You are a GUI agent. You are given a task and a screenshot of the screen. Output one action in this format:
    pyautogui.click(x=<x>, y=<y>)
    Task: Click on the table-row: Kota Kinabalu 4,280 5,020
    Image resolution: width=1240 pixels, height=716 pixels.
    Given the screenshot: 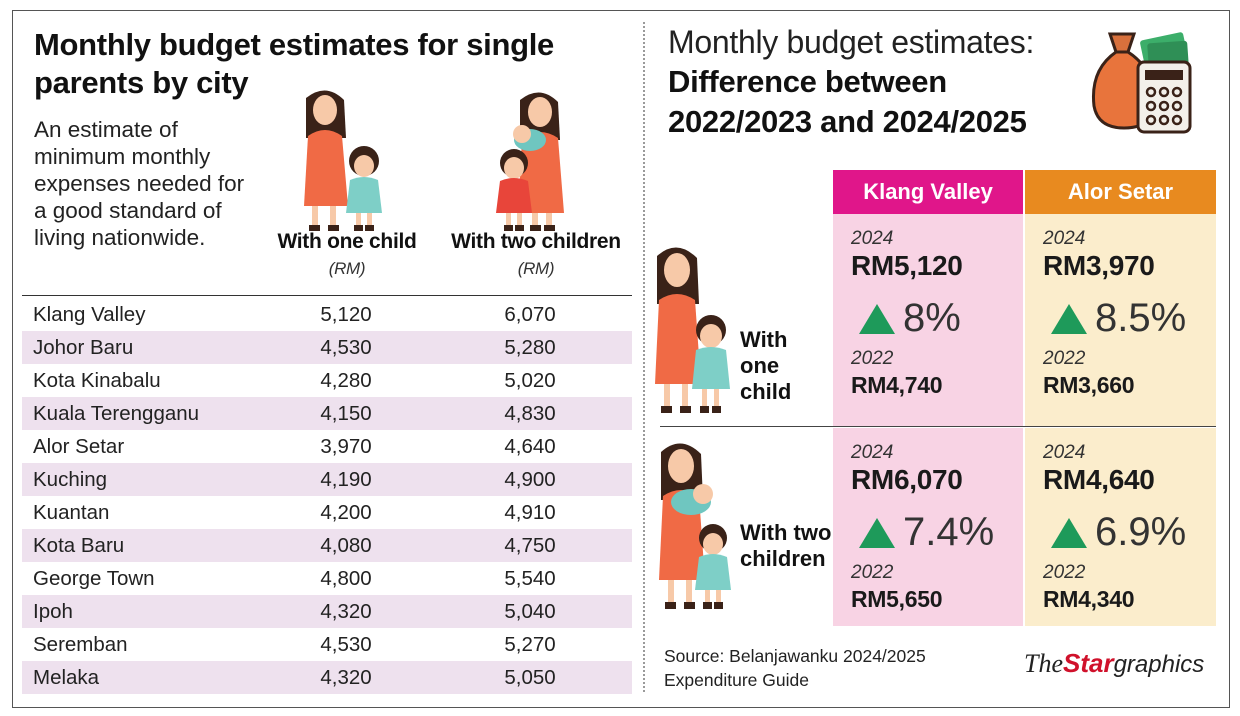 What is the action you would take?
    pyautogui.click(x=327, y=380)
    